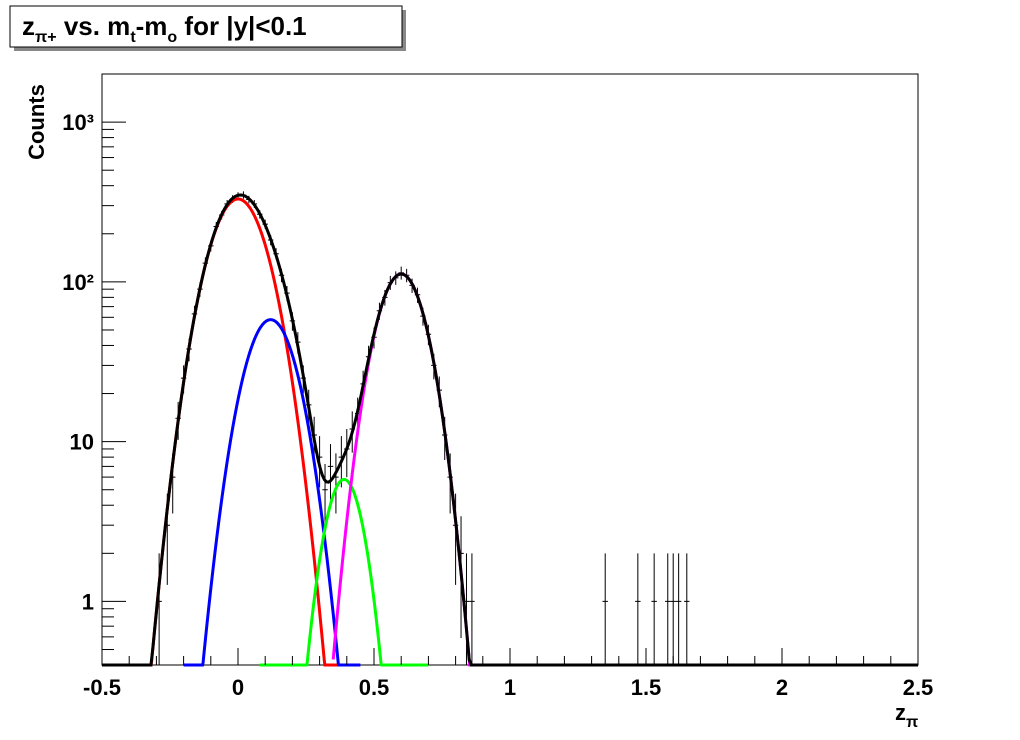 Image resolution: width=1020 pixels, height=740 pixels. I want to click on text-part: vs. m, so click(94, 26).